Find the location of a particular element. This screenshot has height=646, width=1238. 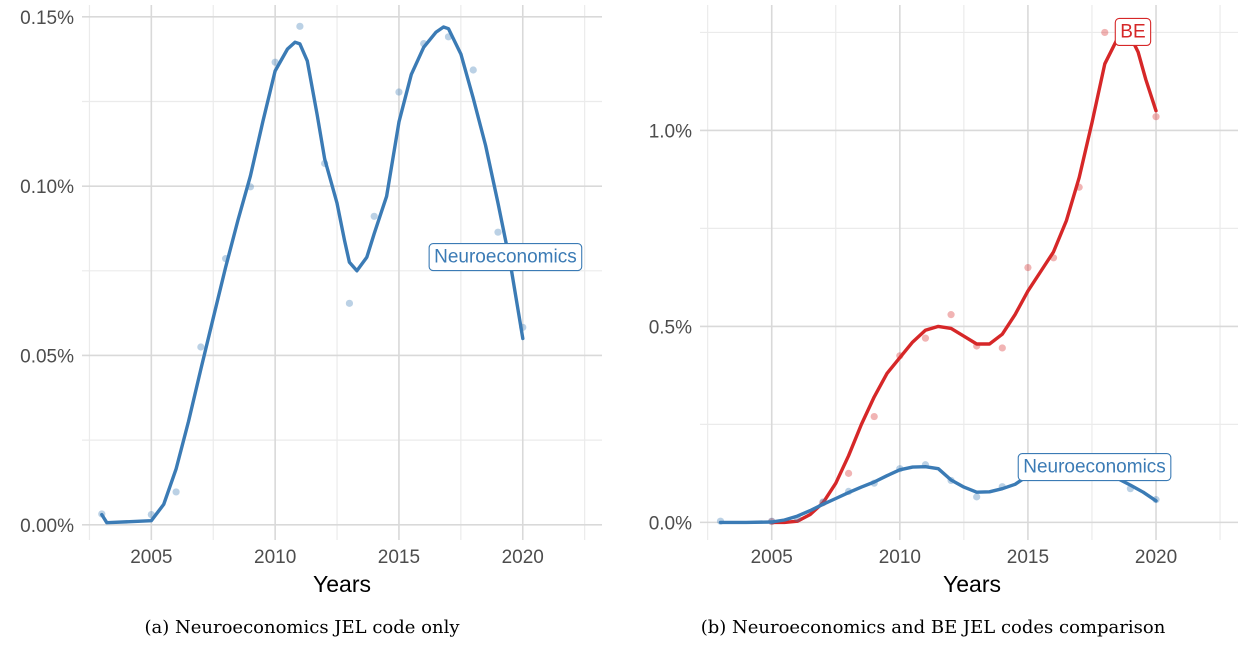

y-tick-label: 0.0% is located at coordinates (670, 523).